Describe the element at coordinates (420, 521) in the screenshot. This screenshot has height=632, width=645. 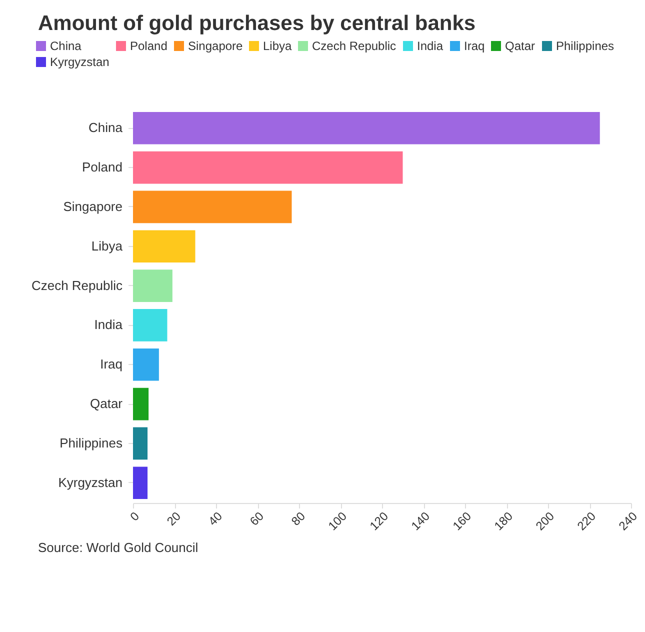
I see `x-tick-label: 140` at that location.